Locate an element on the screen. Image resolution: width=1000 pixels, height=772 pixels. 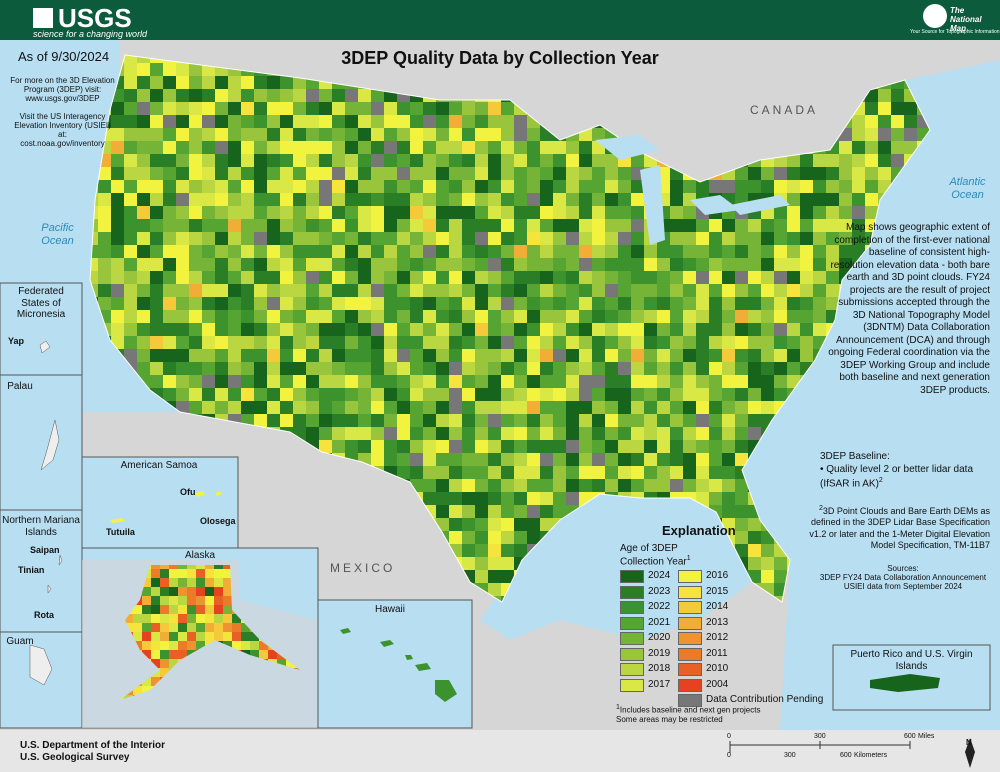
footer-bar is located at coordinates (500, 751).